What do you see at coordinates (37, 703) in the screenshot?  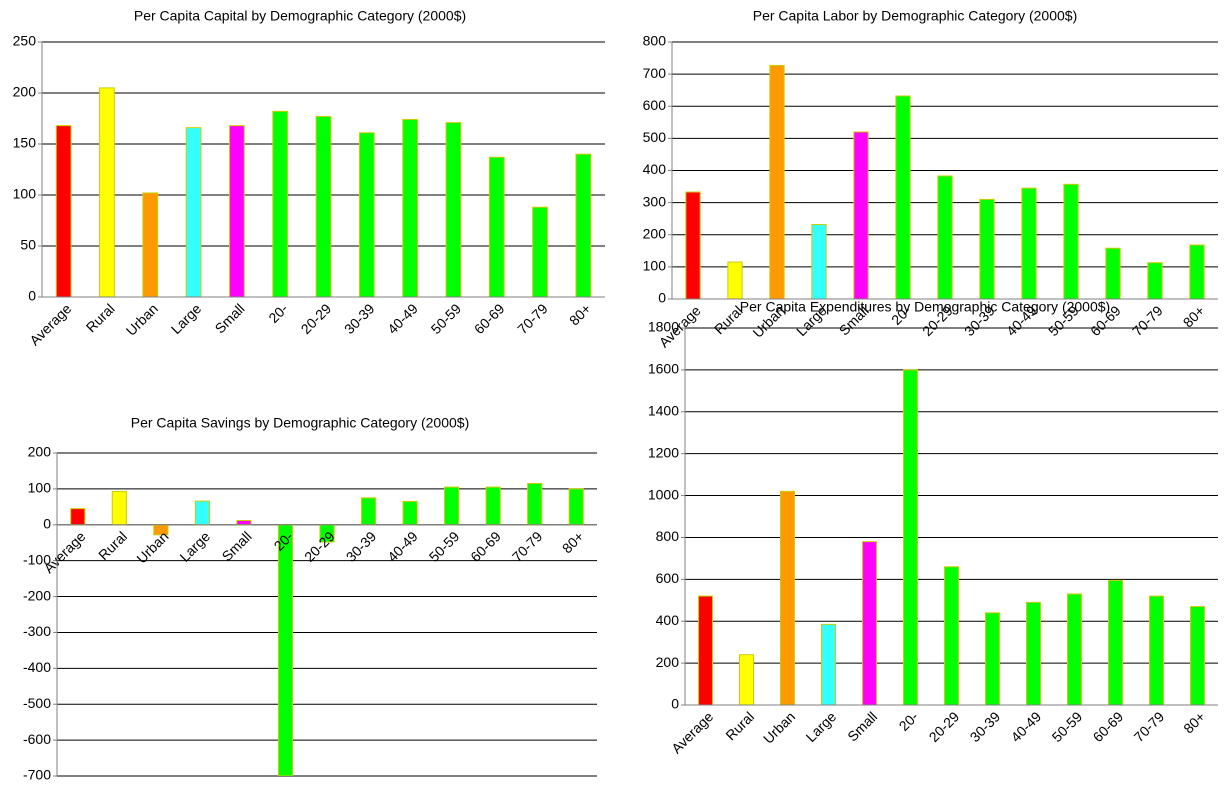 I see `y-tick-label: -500` at bounding box center [37, 703].